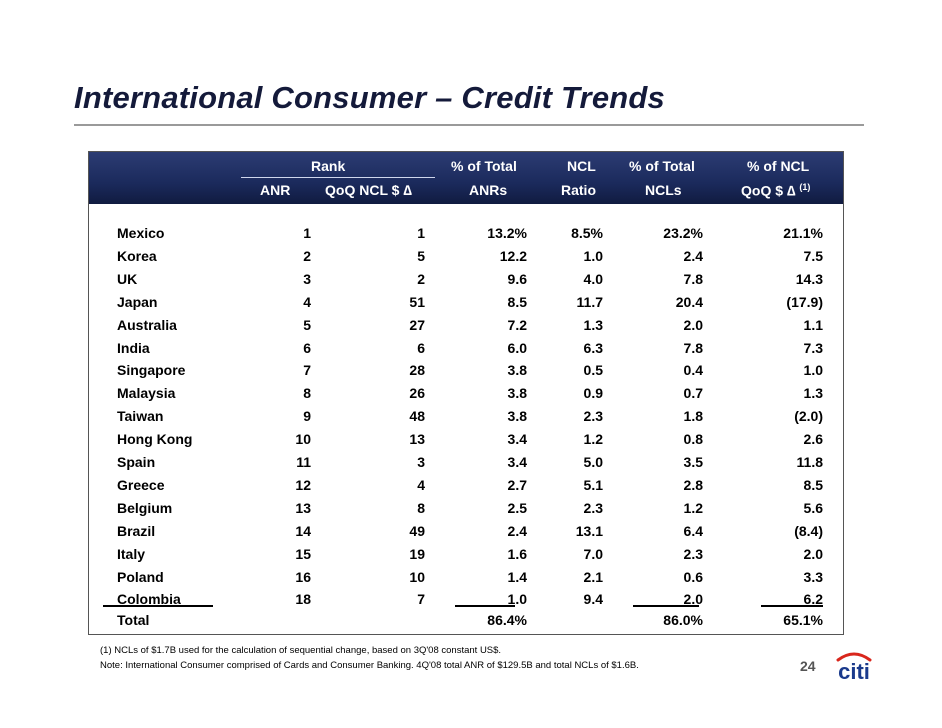 This screenshot has width=942, height=728. I want to click on anr-rank-cell: 8, so click(307, 393).